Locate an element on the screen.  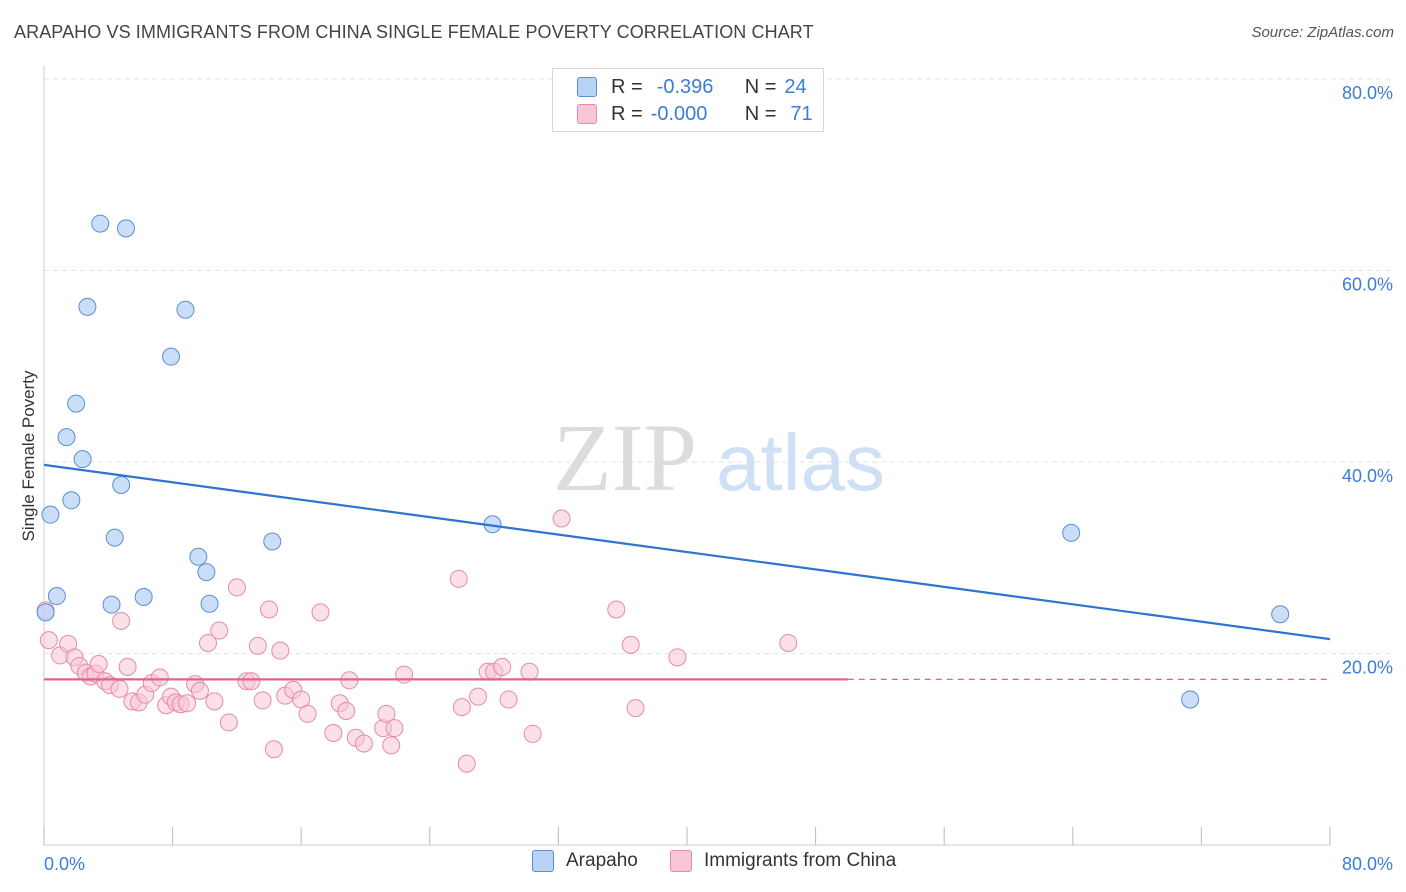
y-tick-label: 20.0% is located at coordinates (1367, 668).